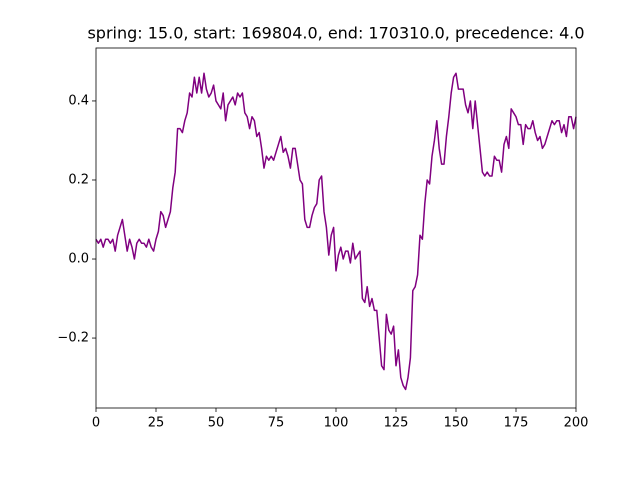  I want to click on y-tick-label: 0.2, so click(78, 179).